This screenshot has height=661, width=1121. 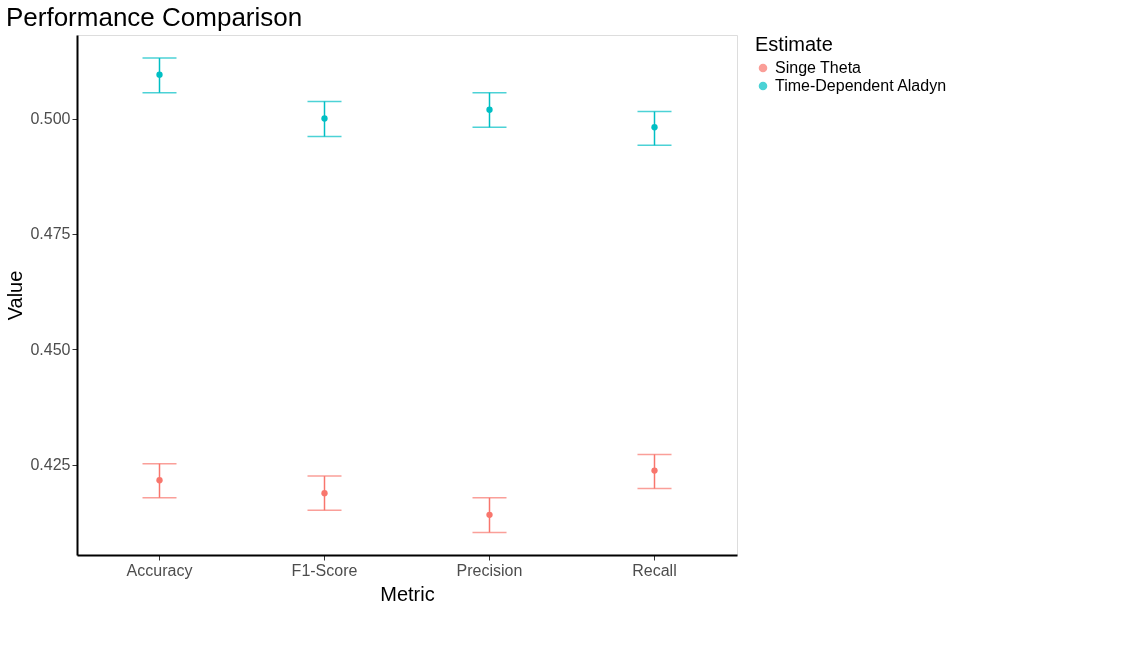 I want to click on chart-title: Performance Comparison, so click(x=154, y=17).